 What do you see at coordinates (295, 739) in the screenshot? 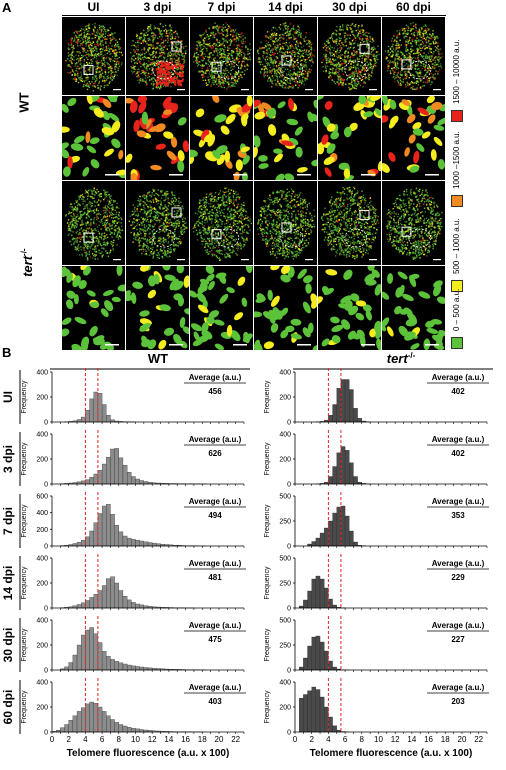
I see `x-tick-label: 0` at bounding box center [295, 739].